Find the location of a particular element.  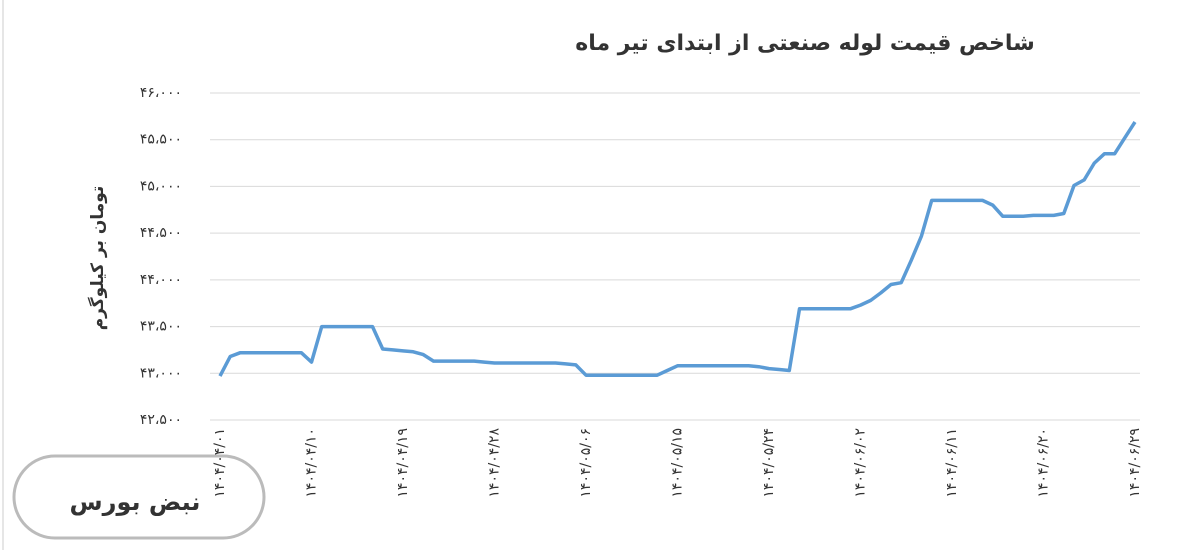

y-tick-label: ۴۴،۰۰۰ is located at coordinates (161, 280).